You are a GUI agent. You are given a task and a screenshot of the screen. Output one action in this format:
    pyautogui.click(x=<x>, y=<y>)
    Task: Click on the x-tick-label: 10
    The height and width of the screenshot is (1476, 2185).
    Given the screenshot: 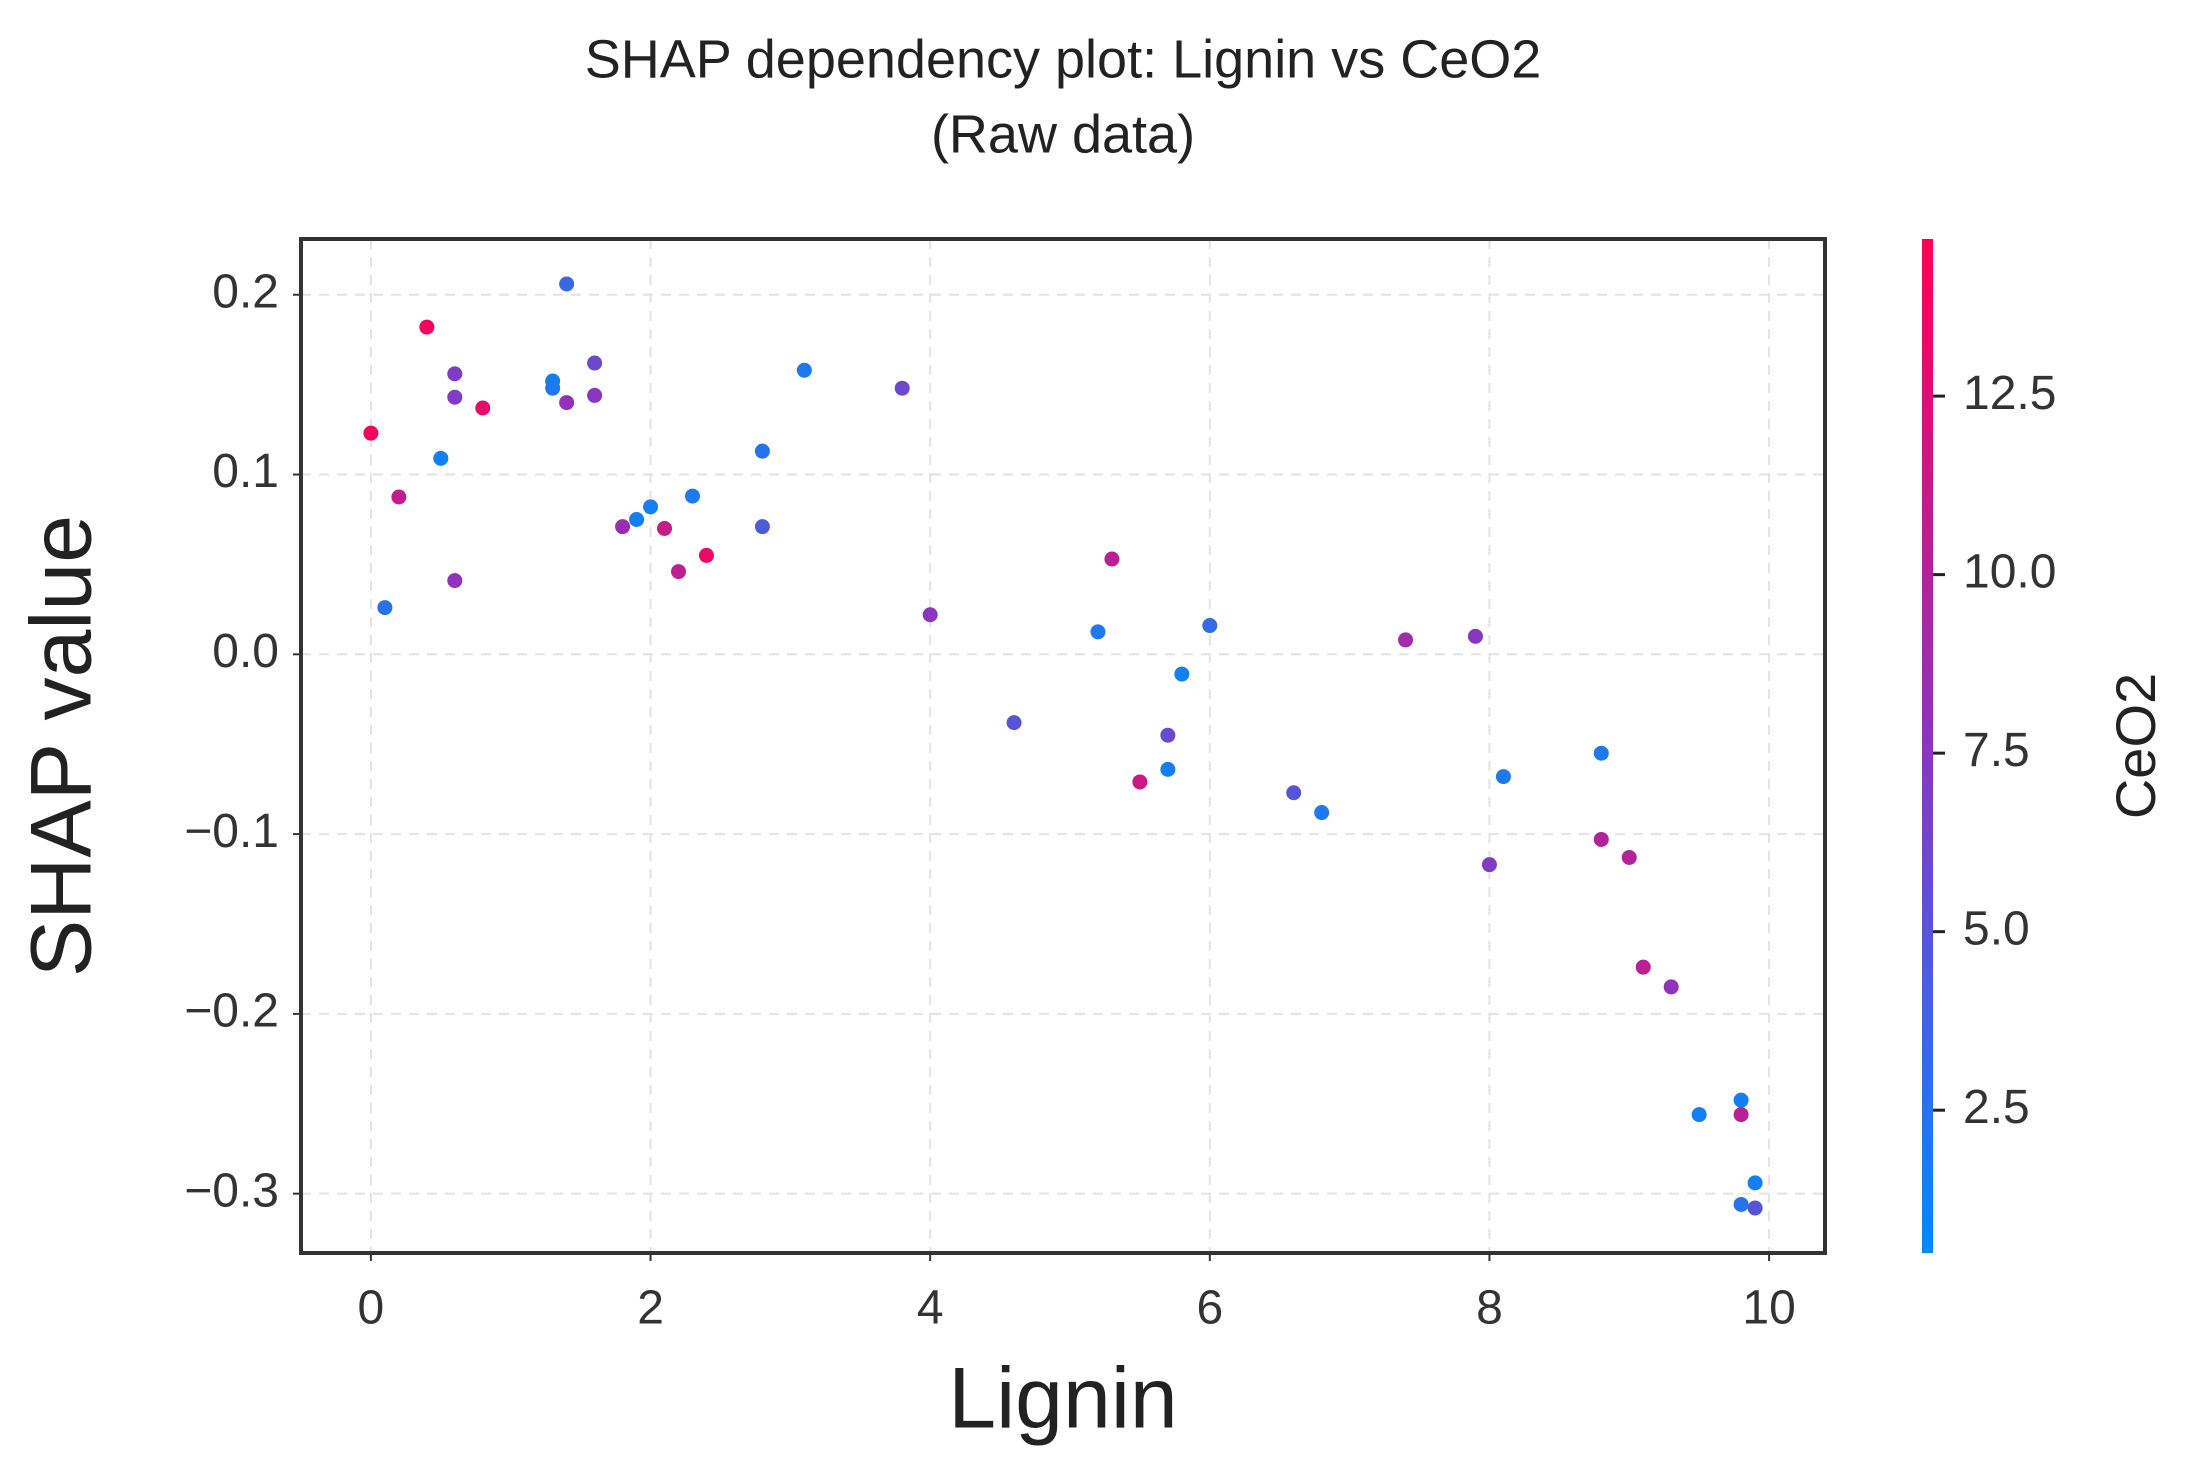 What is the action you would take?
    pyautogui.click(x=1768, y=1308)
    